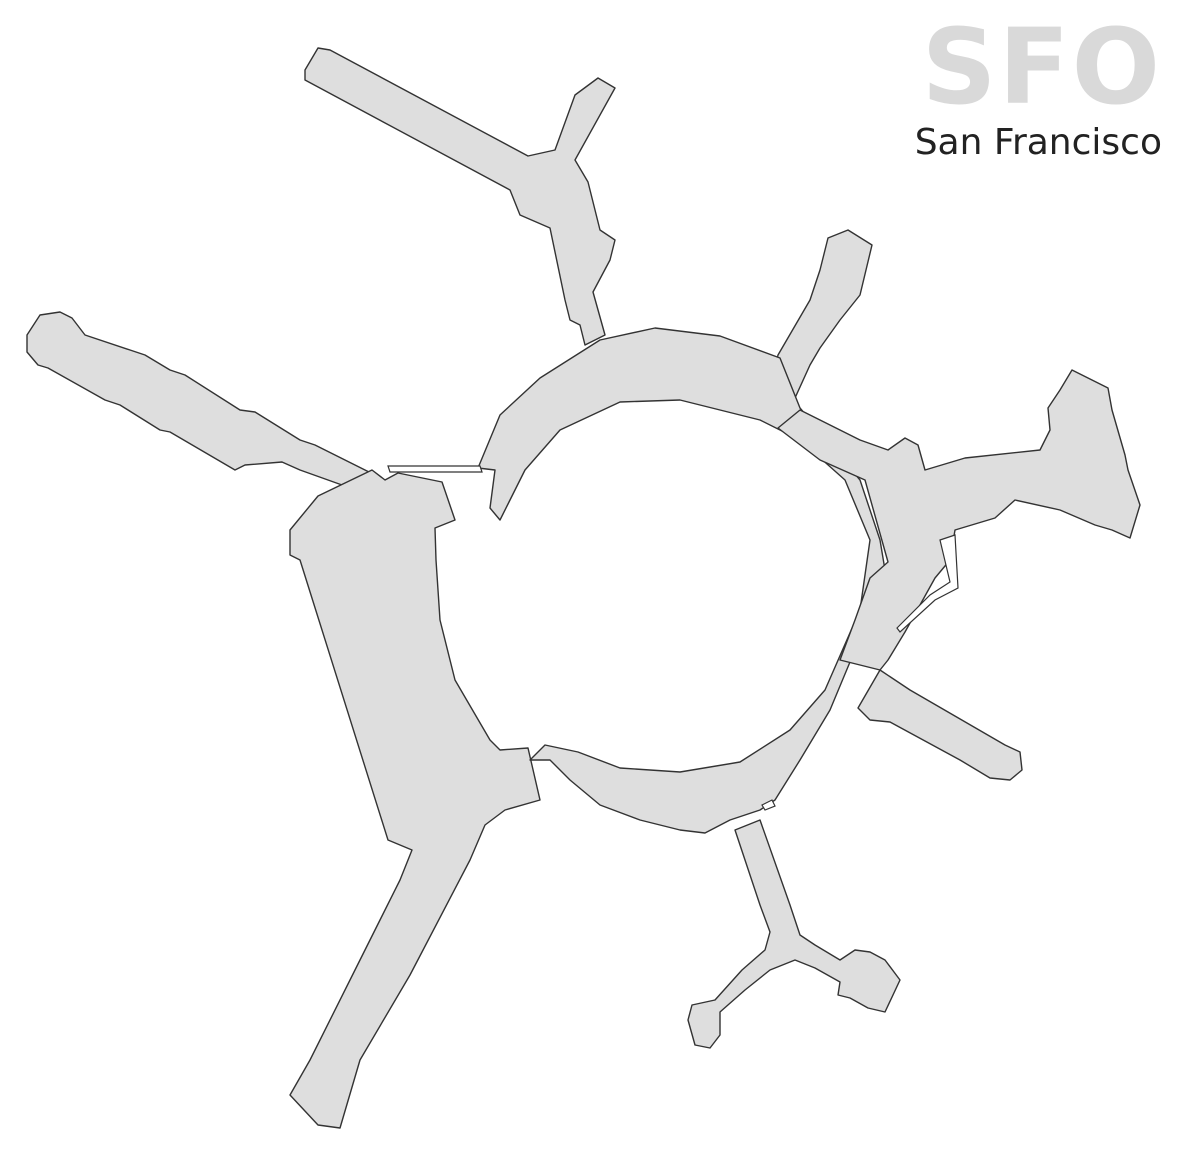 This screenshot has height=1155, width=1186. What do you see at coordinates (1041, 67) in the screenshot?
I see `airport-code-title: SFO` at bounding box center [1041, 67].